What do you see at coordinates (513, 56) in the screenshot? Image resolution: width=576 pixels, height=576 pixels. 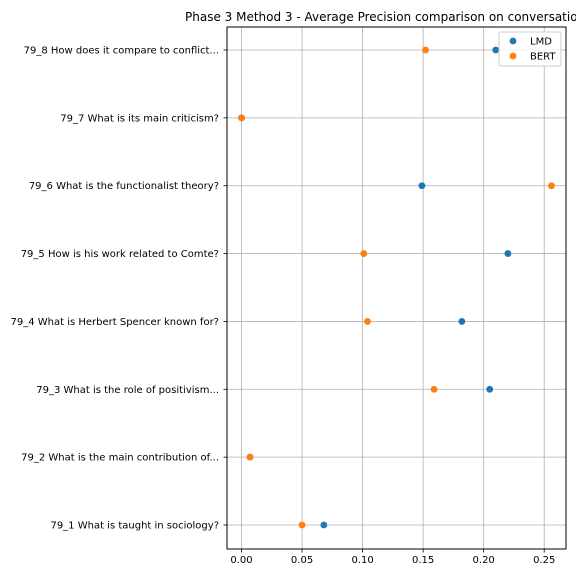 I see `legend-marker-bert` at bounding box center [513, 56].